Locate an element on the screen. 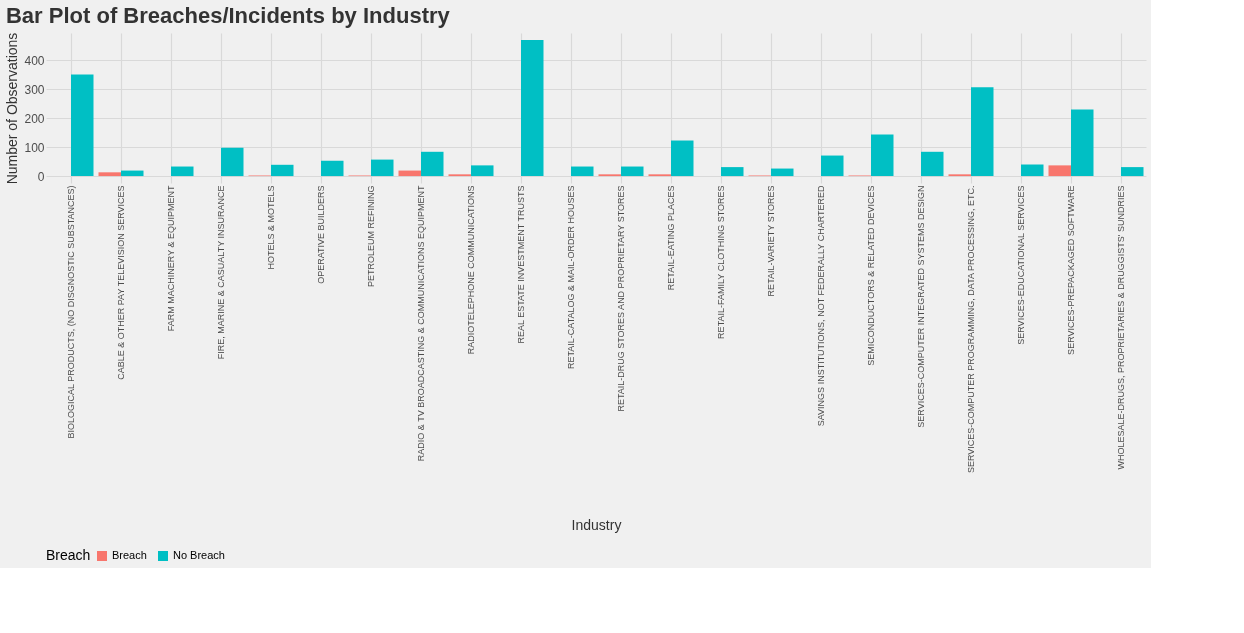 The image size is (1244, 633). x-tick-label: FIRE, MARINE & CASUALTY INSURANCE is located at coordinates (221, 272).